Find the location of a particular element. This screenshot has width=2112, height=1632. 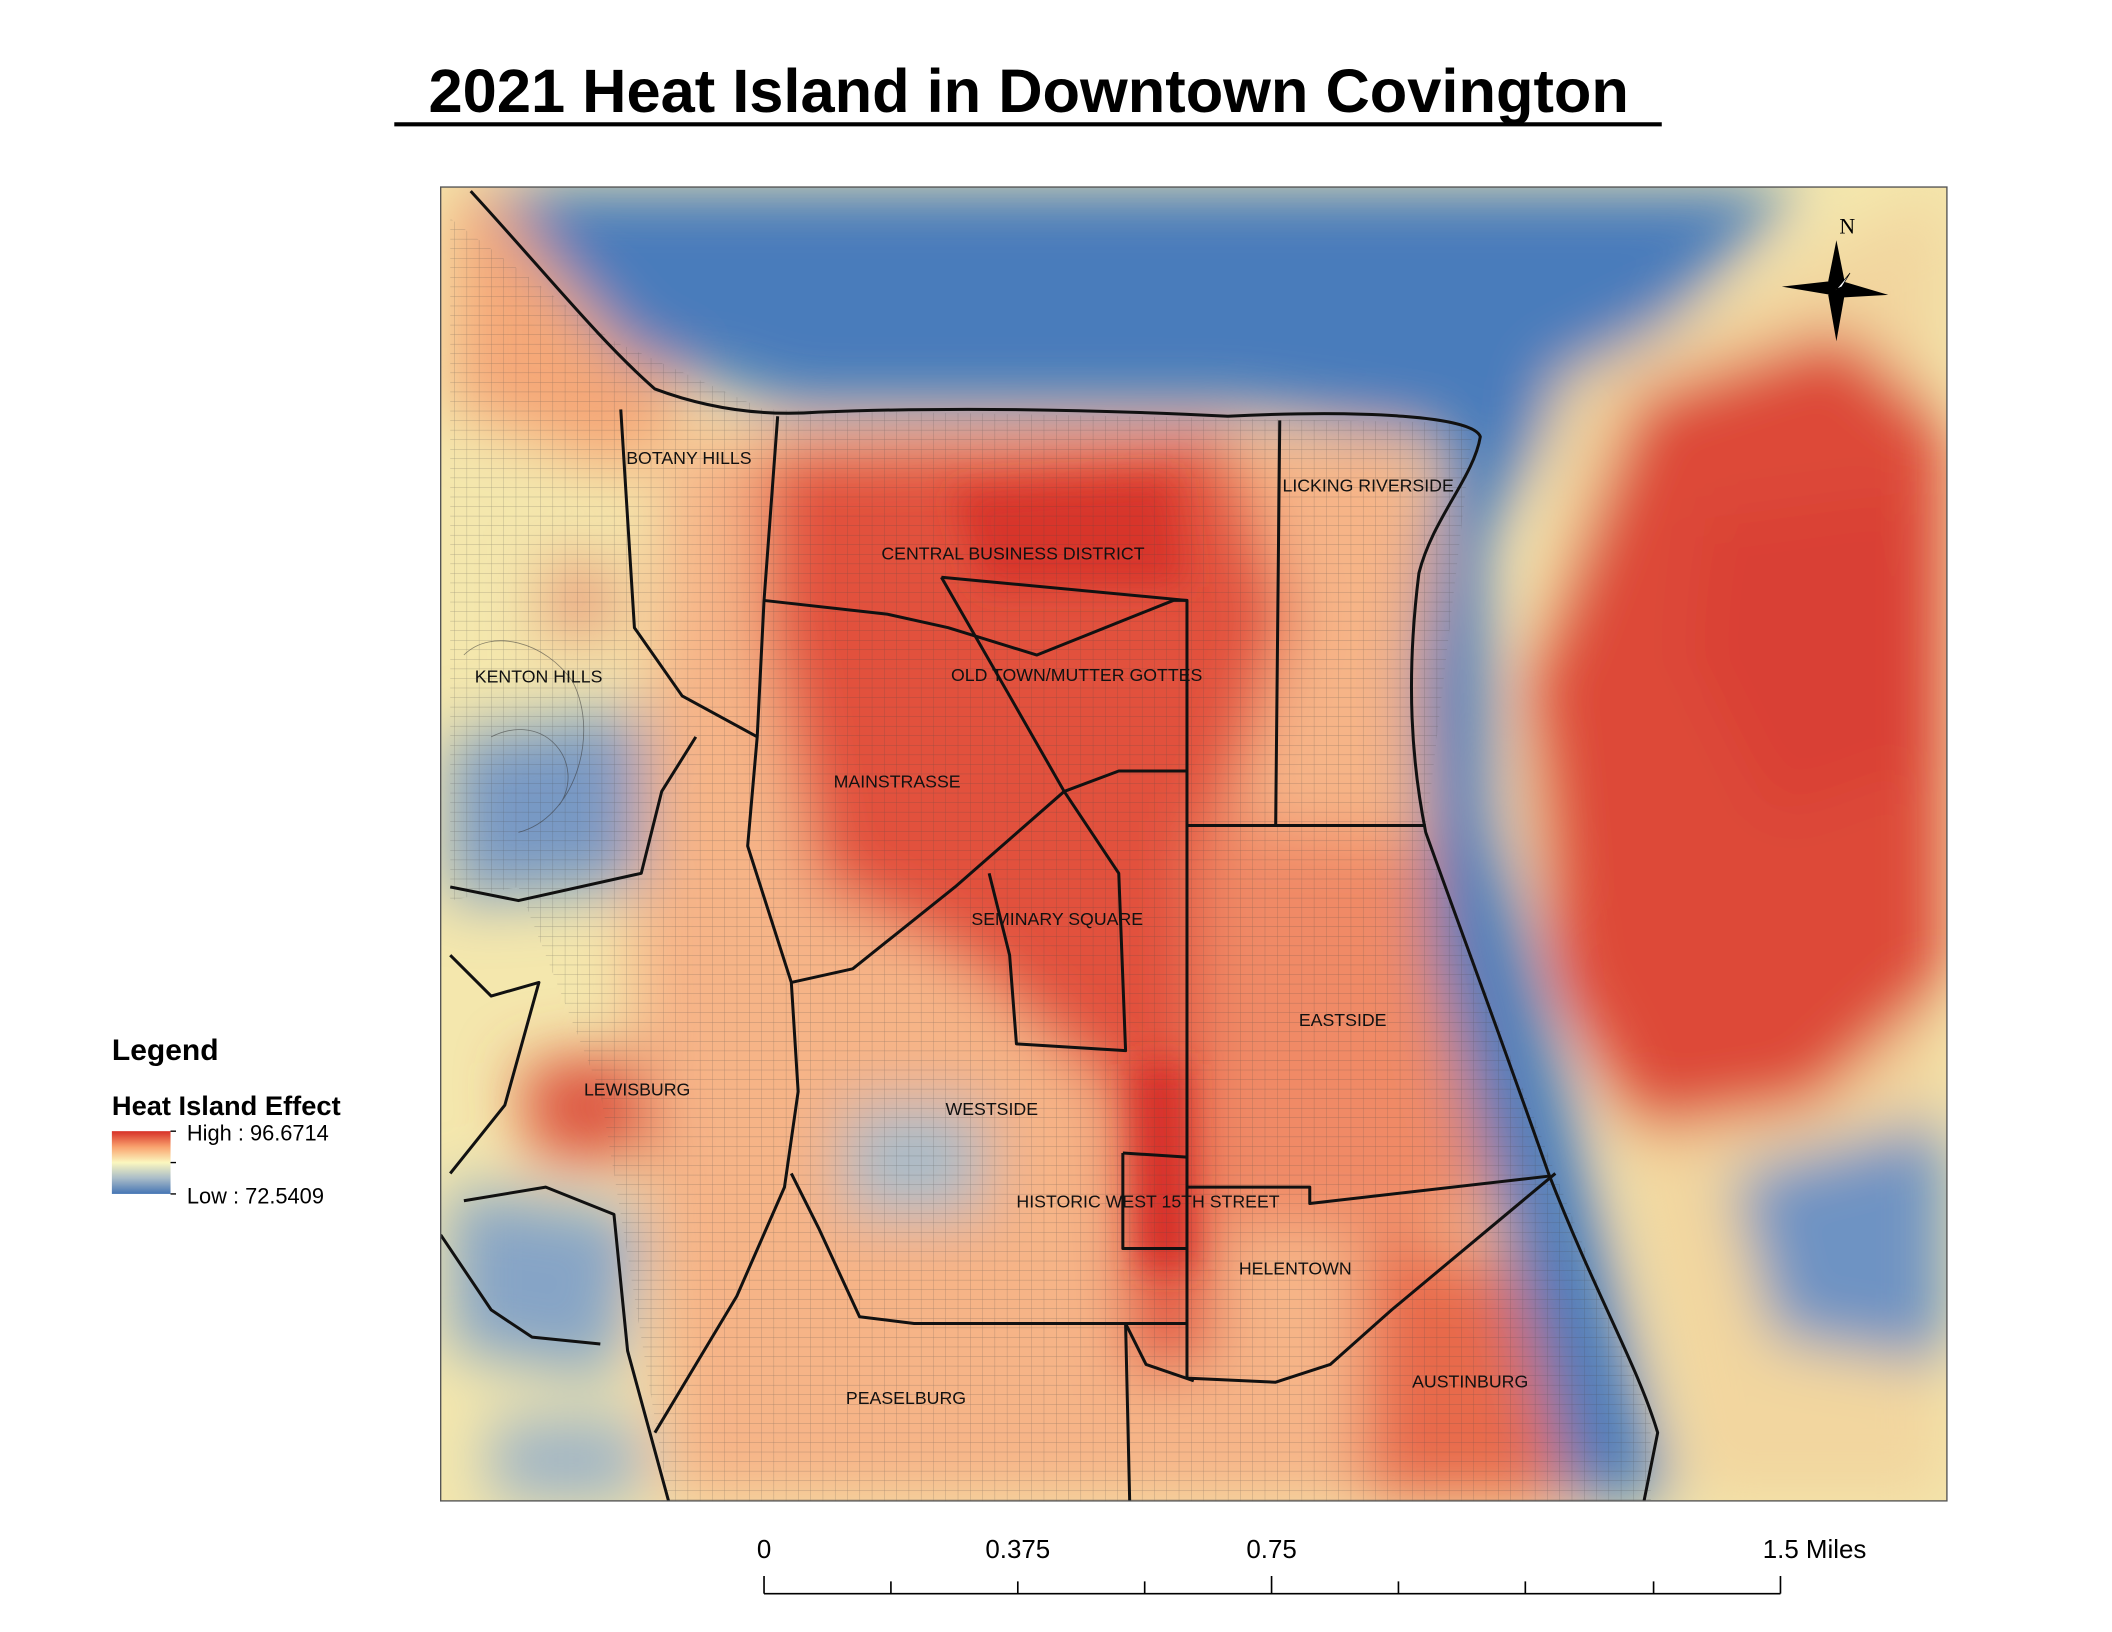

label-old-town: OLD TOWN/MUTTER GOTTES is located at coordinates (1076, 675).